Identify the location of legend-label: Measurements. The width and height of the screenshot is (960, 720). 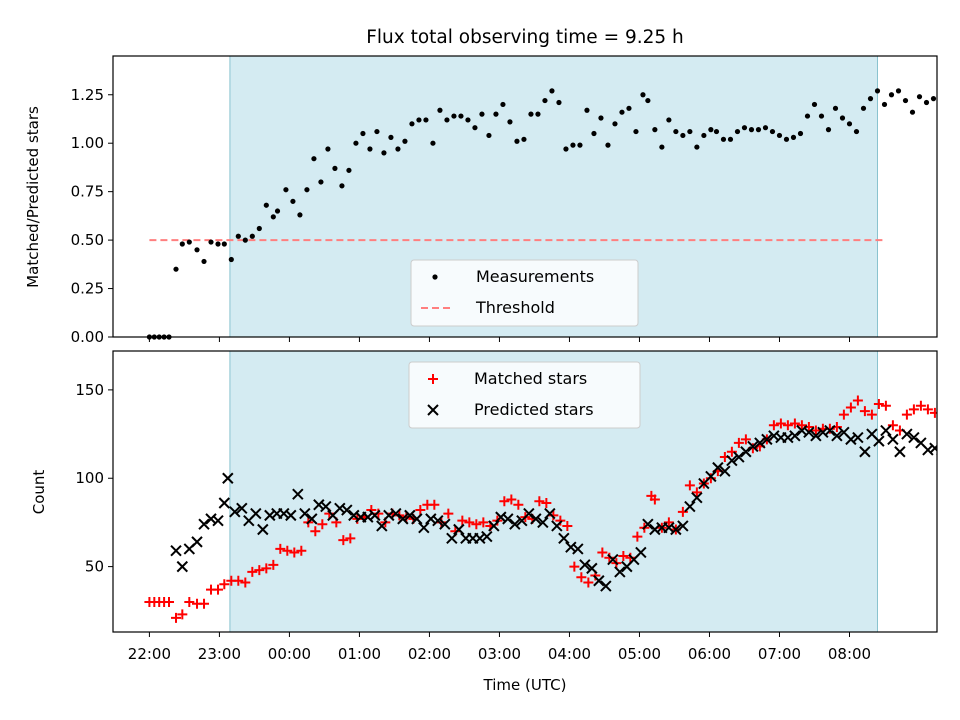
(535, 276).